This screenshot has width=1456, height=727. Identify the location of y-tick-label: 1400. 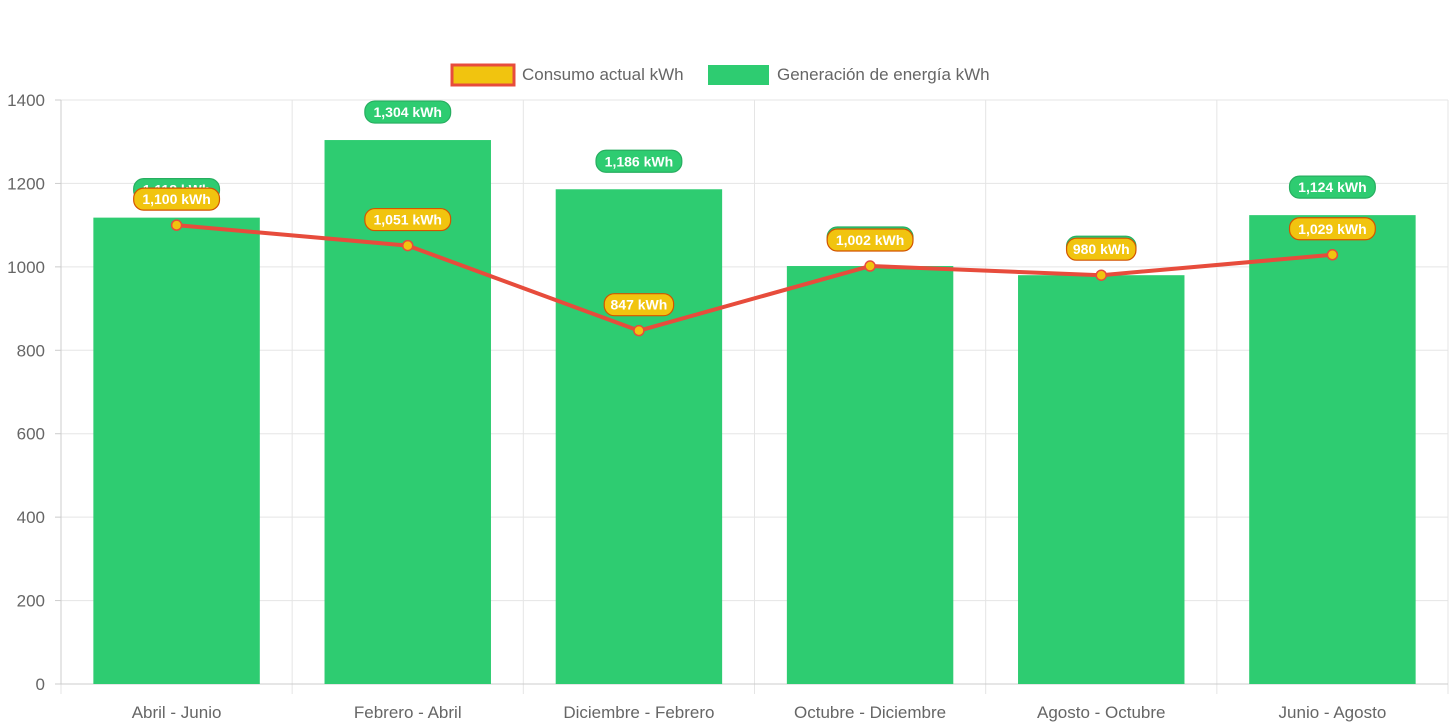
(26, 100).